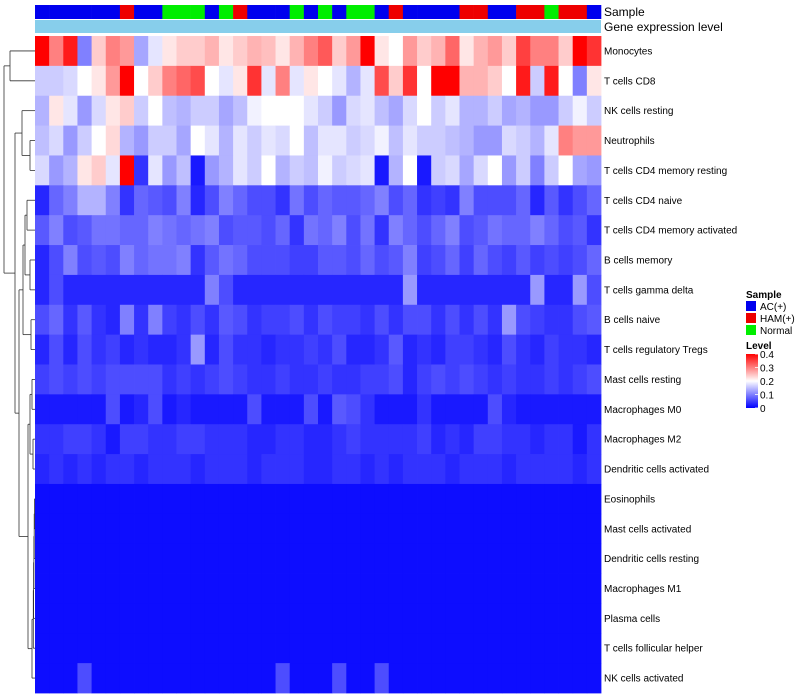 This screenshot has height=700, width=800. Describe the element at coordinates (318, 26) in the screenshot. I see `gene-expression-annotation-bar` at that location.